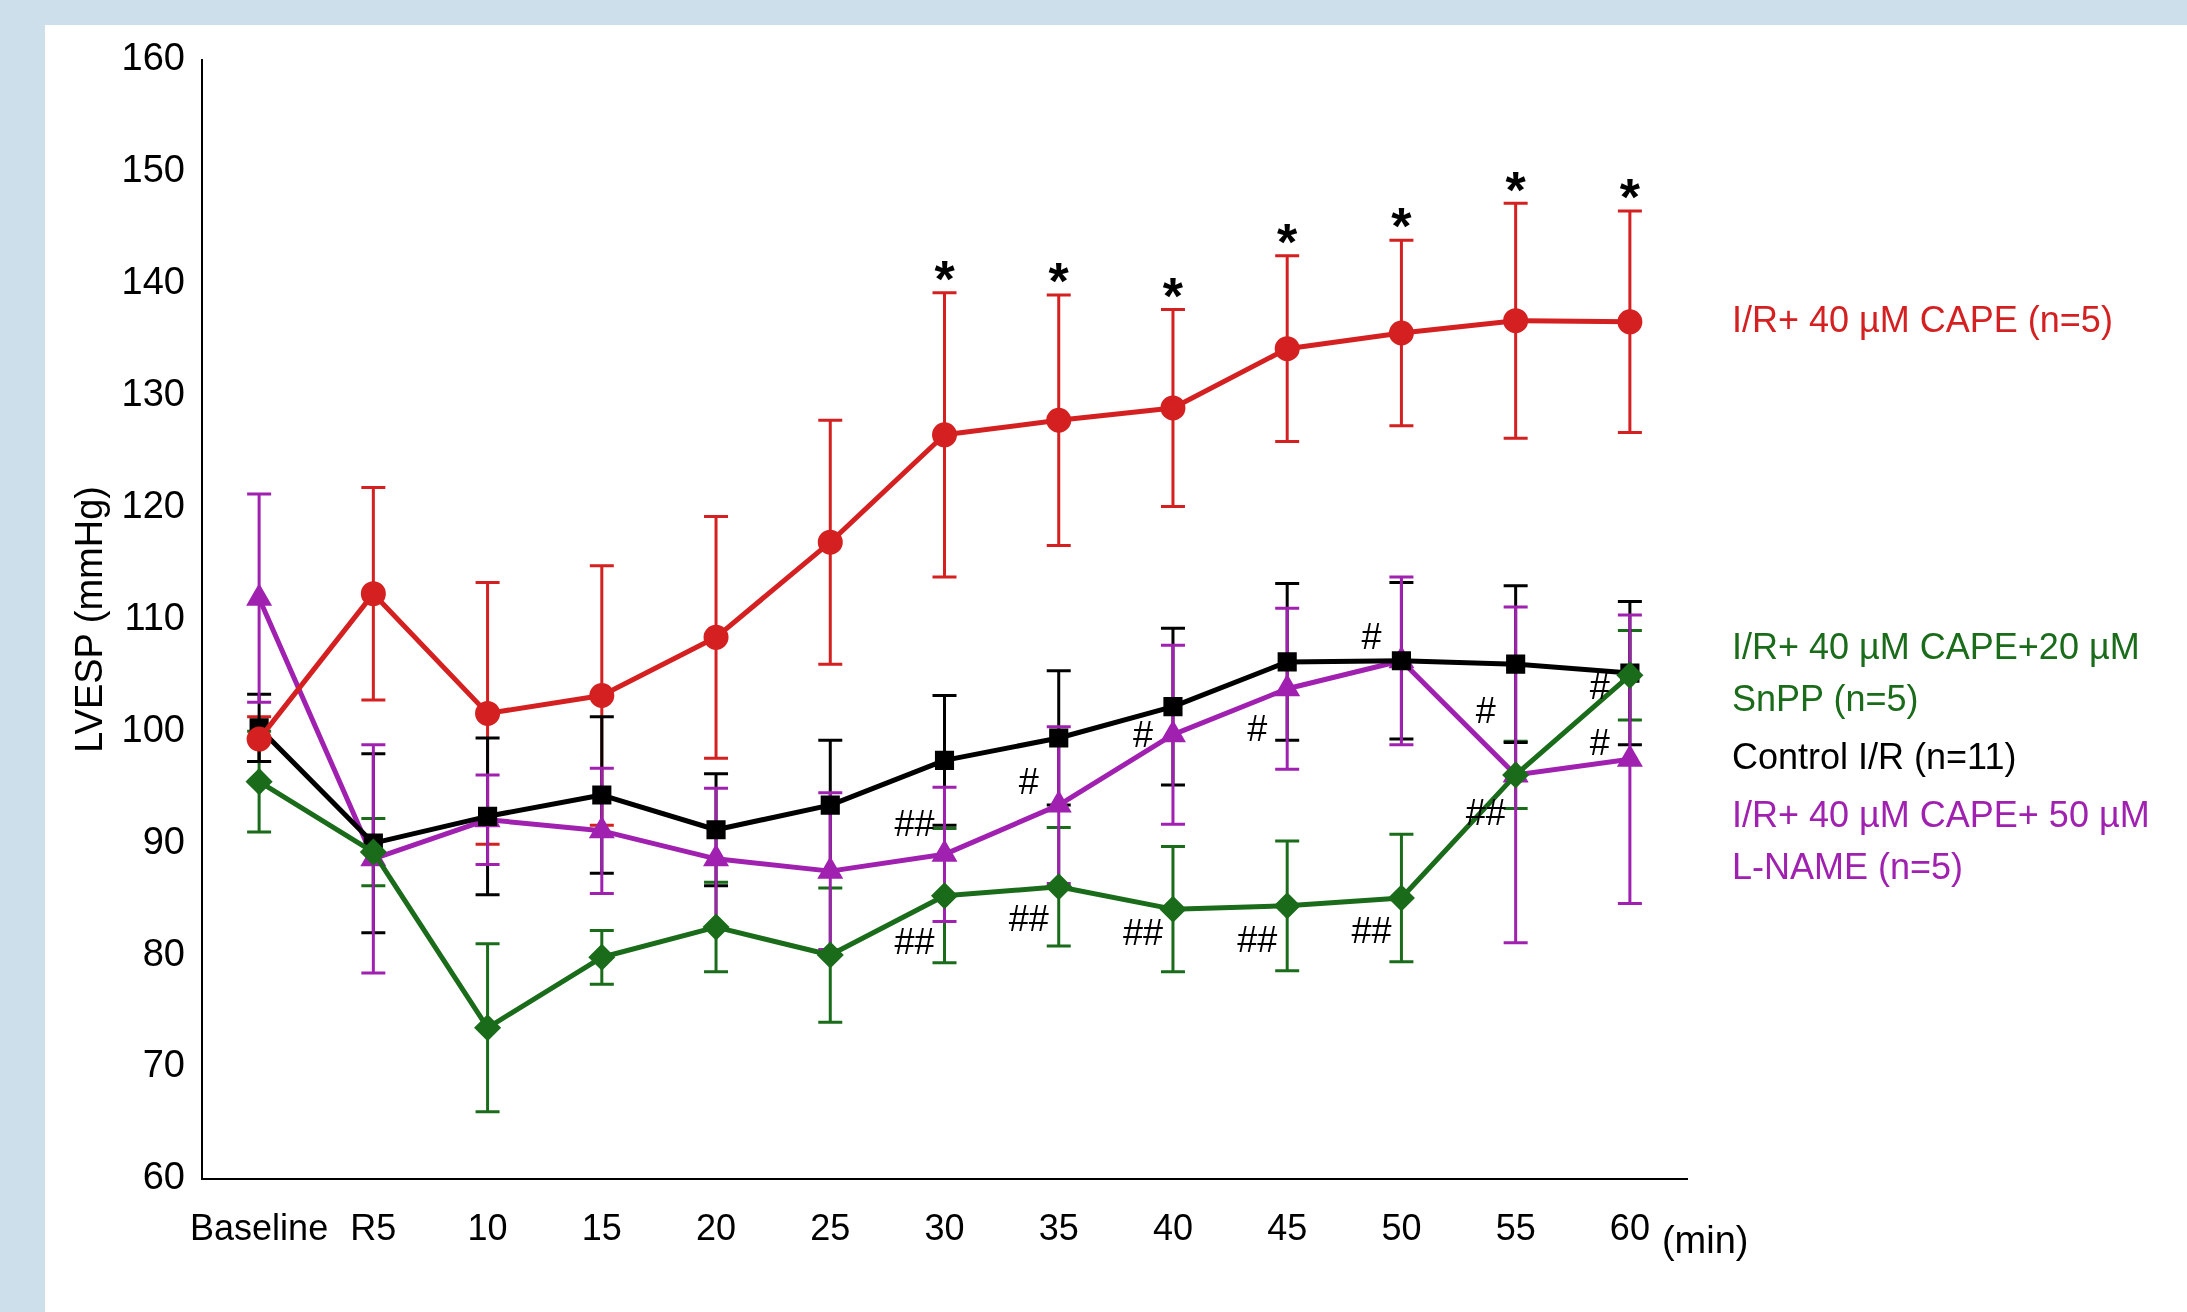 This screenshot has height=1312, width=2187. Describe the element at coordinates (373, 1228) in the screenshot. I see `x-tick-label: R5` at that location.